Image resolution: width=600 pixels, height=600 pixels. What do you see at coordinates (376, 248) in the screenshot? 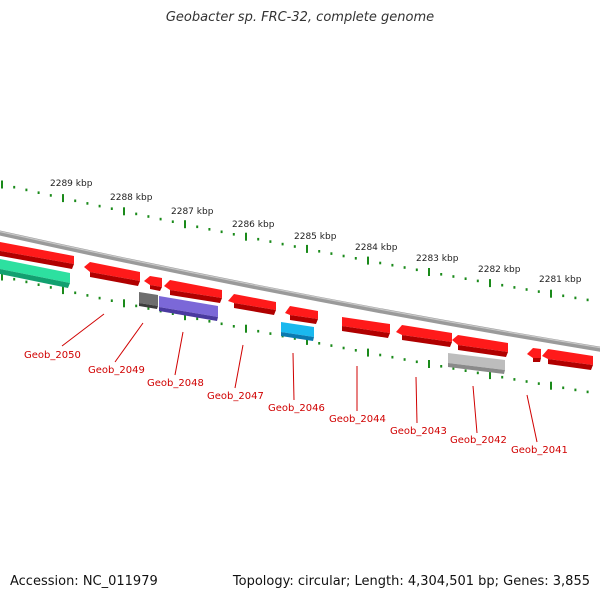
I see `scale-label-2284: 2284 kbp` at bounding box center [376, 248].